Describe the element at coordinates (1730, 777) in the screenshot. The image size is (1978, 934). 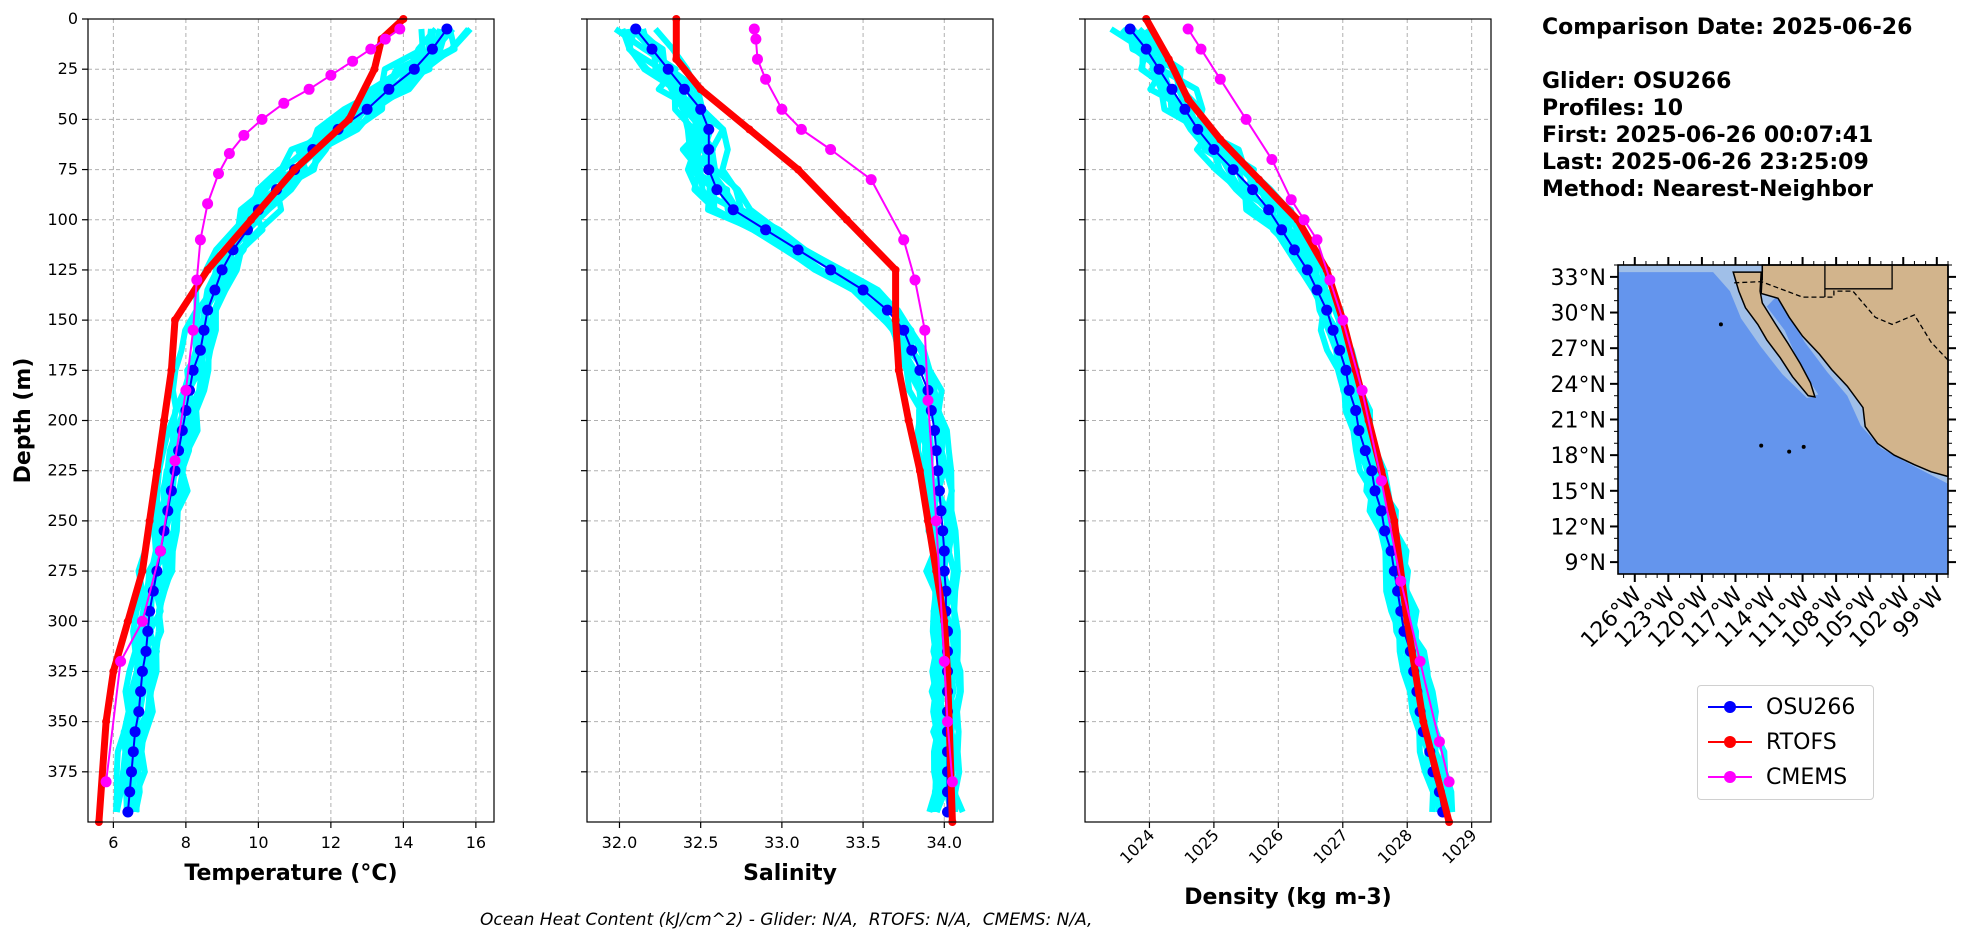
I see `legend-swatch-cmems` at that location.